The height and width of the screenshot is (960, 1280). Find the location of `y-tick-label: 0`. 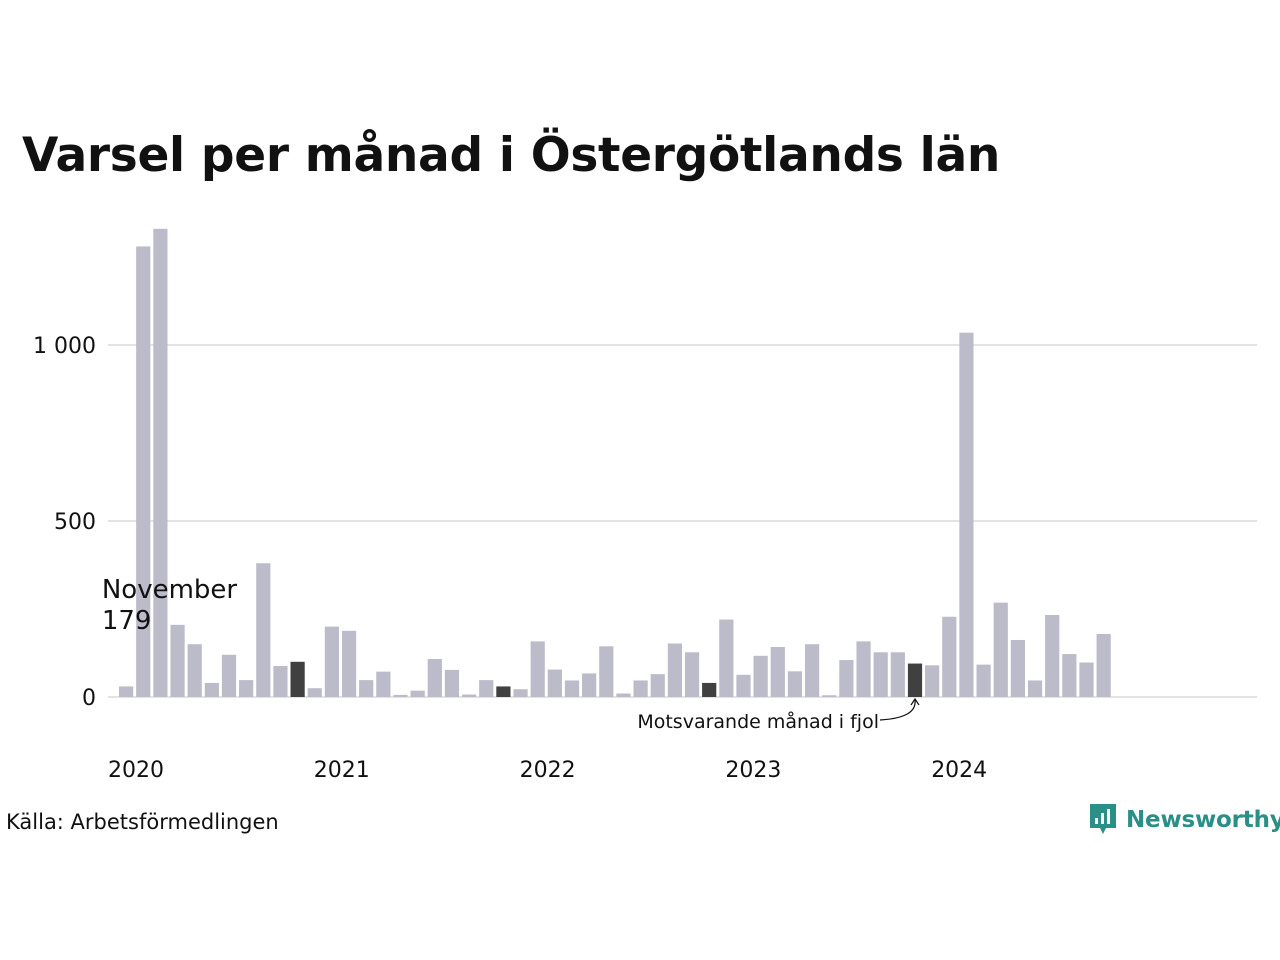

y-tick-label: 0 is located at coordinates (89, 698).